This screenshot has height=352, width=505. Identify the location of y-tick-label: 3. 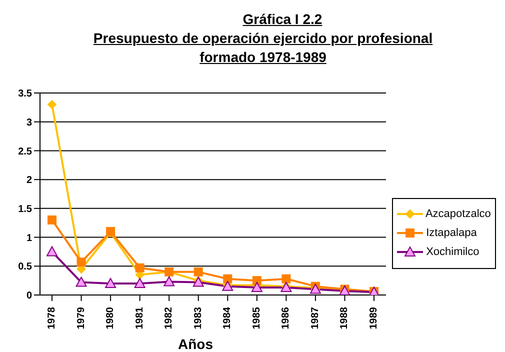
(29, 122).